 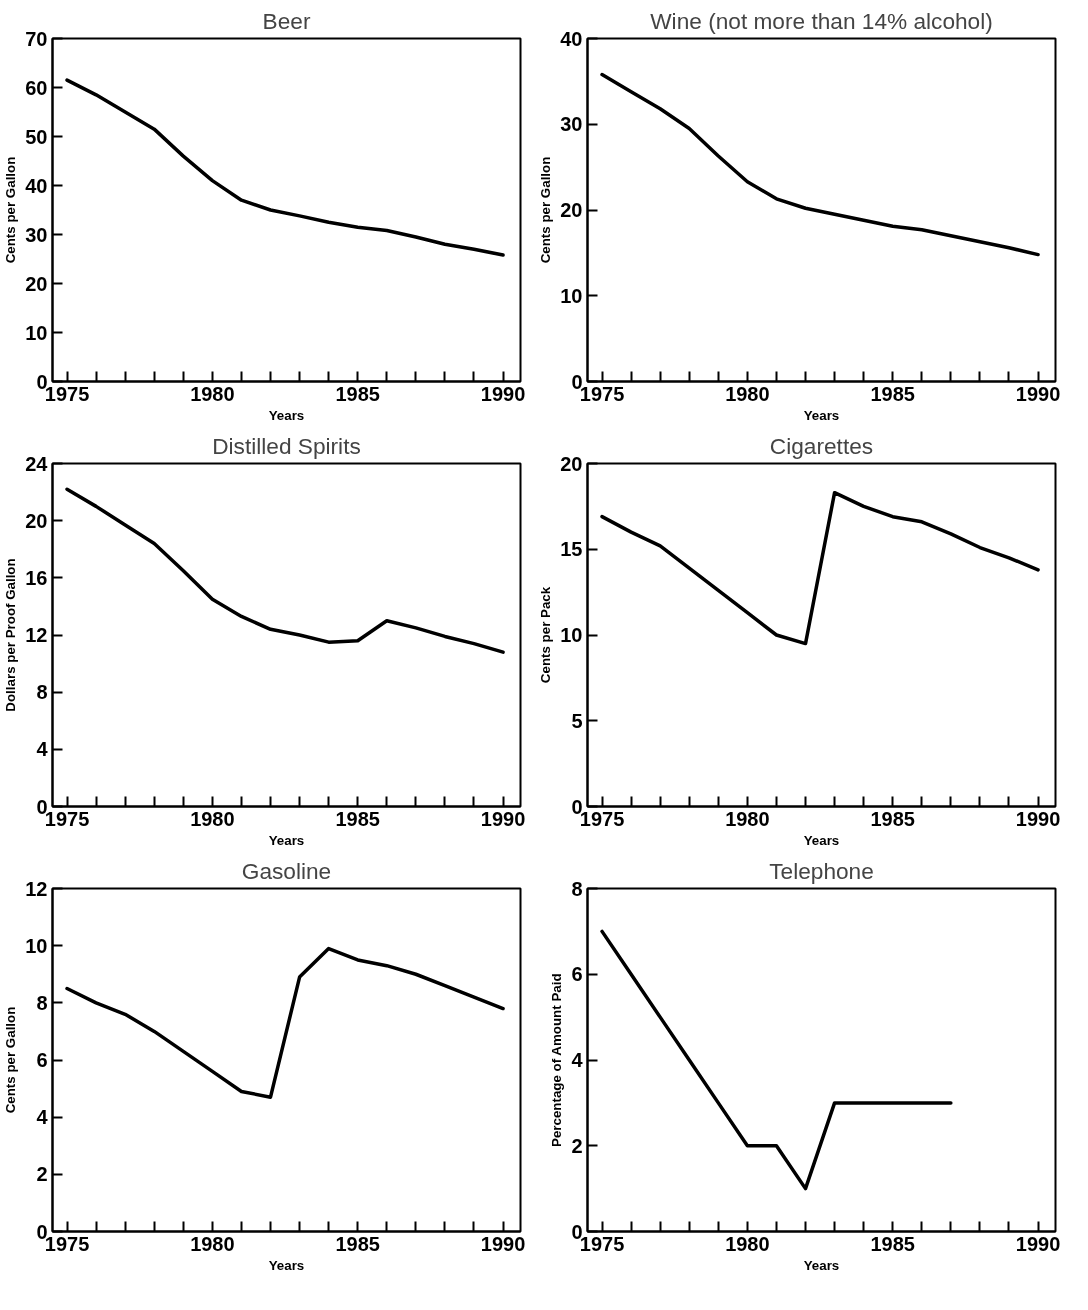 What do you see at coordinates (557, 1060) in the screenshot?
I see `y-axis-title: Percentage of Amount Paid` at bounding box center [557, 1060].